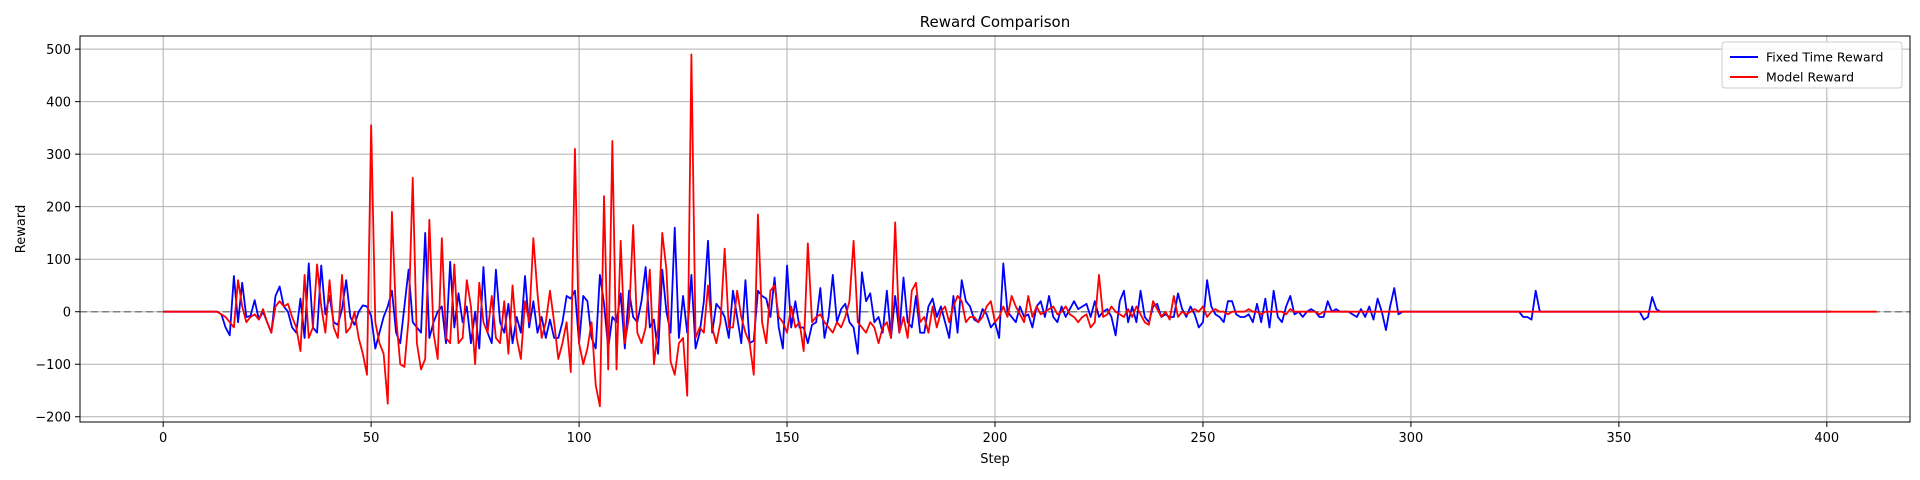  Describe the element at coordinates (58, 103) in the screenshot. I see `y-tick-label: 400` at that location.